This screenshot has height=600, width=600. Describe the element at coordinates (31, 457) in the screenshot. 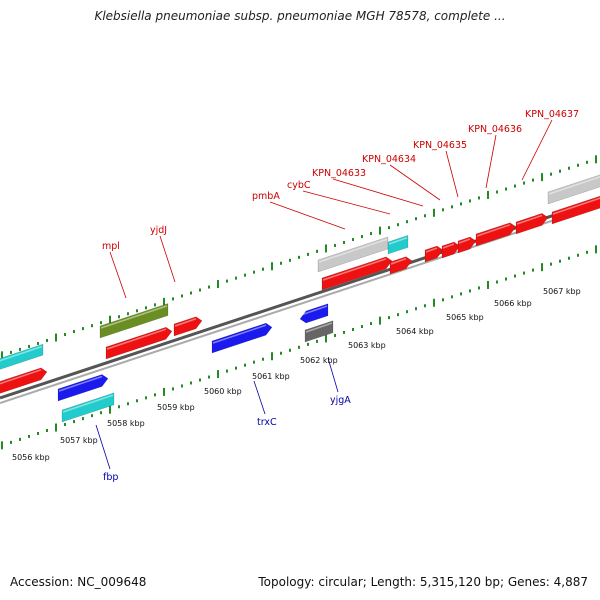

I see `ruler-label: 5056 kbp` at that location.